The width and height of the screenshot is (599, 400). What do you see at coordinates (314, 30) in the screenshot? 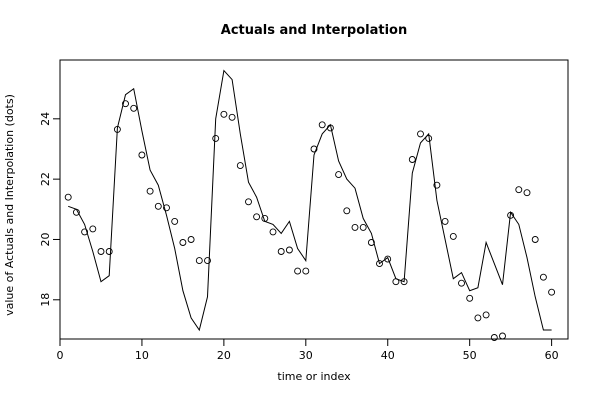
I see `chart-title: Actuals and Interpolation` at bounding box center [314, 30].